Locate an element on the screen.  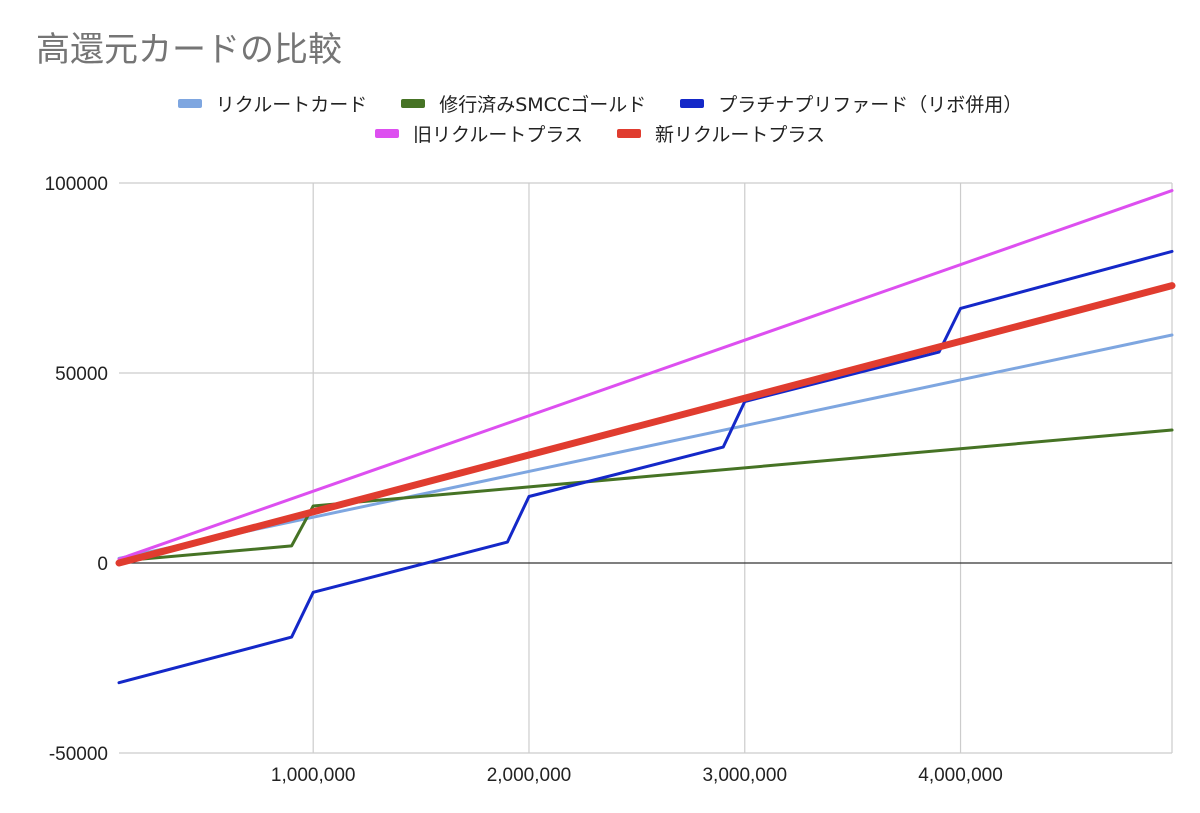
legend-row-2: 旧リクルートプラス 新リクルートプラス is located at coordinates (600, 133).